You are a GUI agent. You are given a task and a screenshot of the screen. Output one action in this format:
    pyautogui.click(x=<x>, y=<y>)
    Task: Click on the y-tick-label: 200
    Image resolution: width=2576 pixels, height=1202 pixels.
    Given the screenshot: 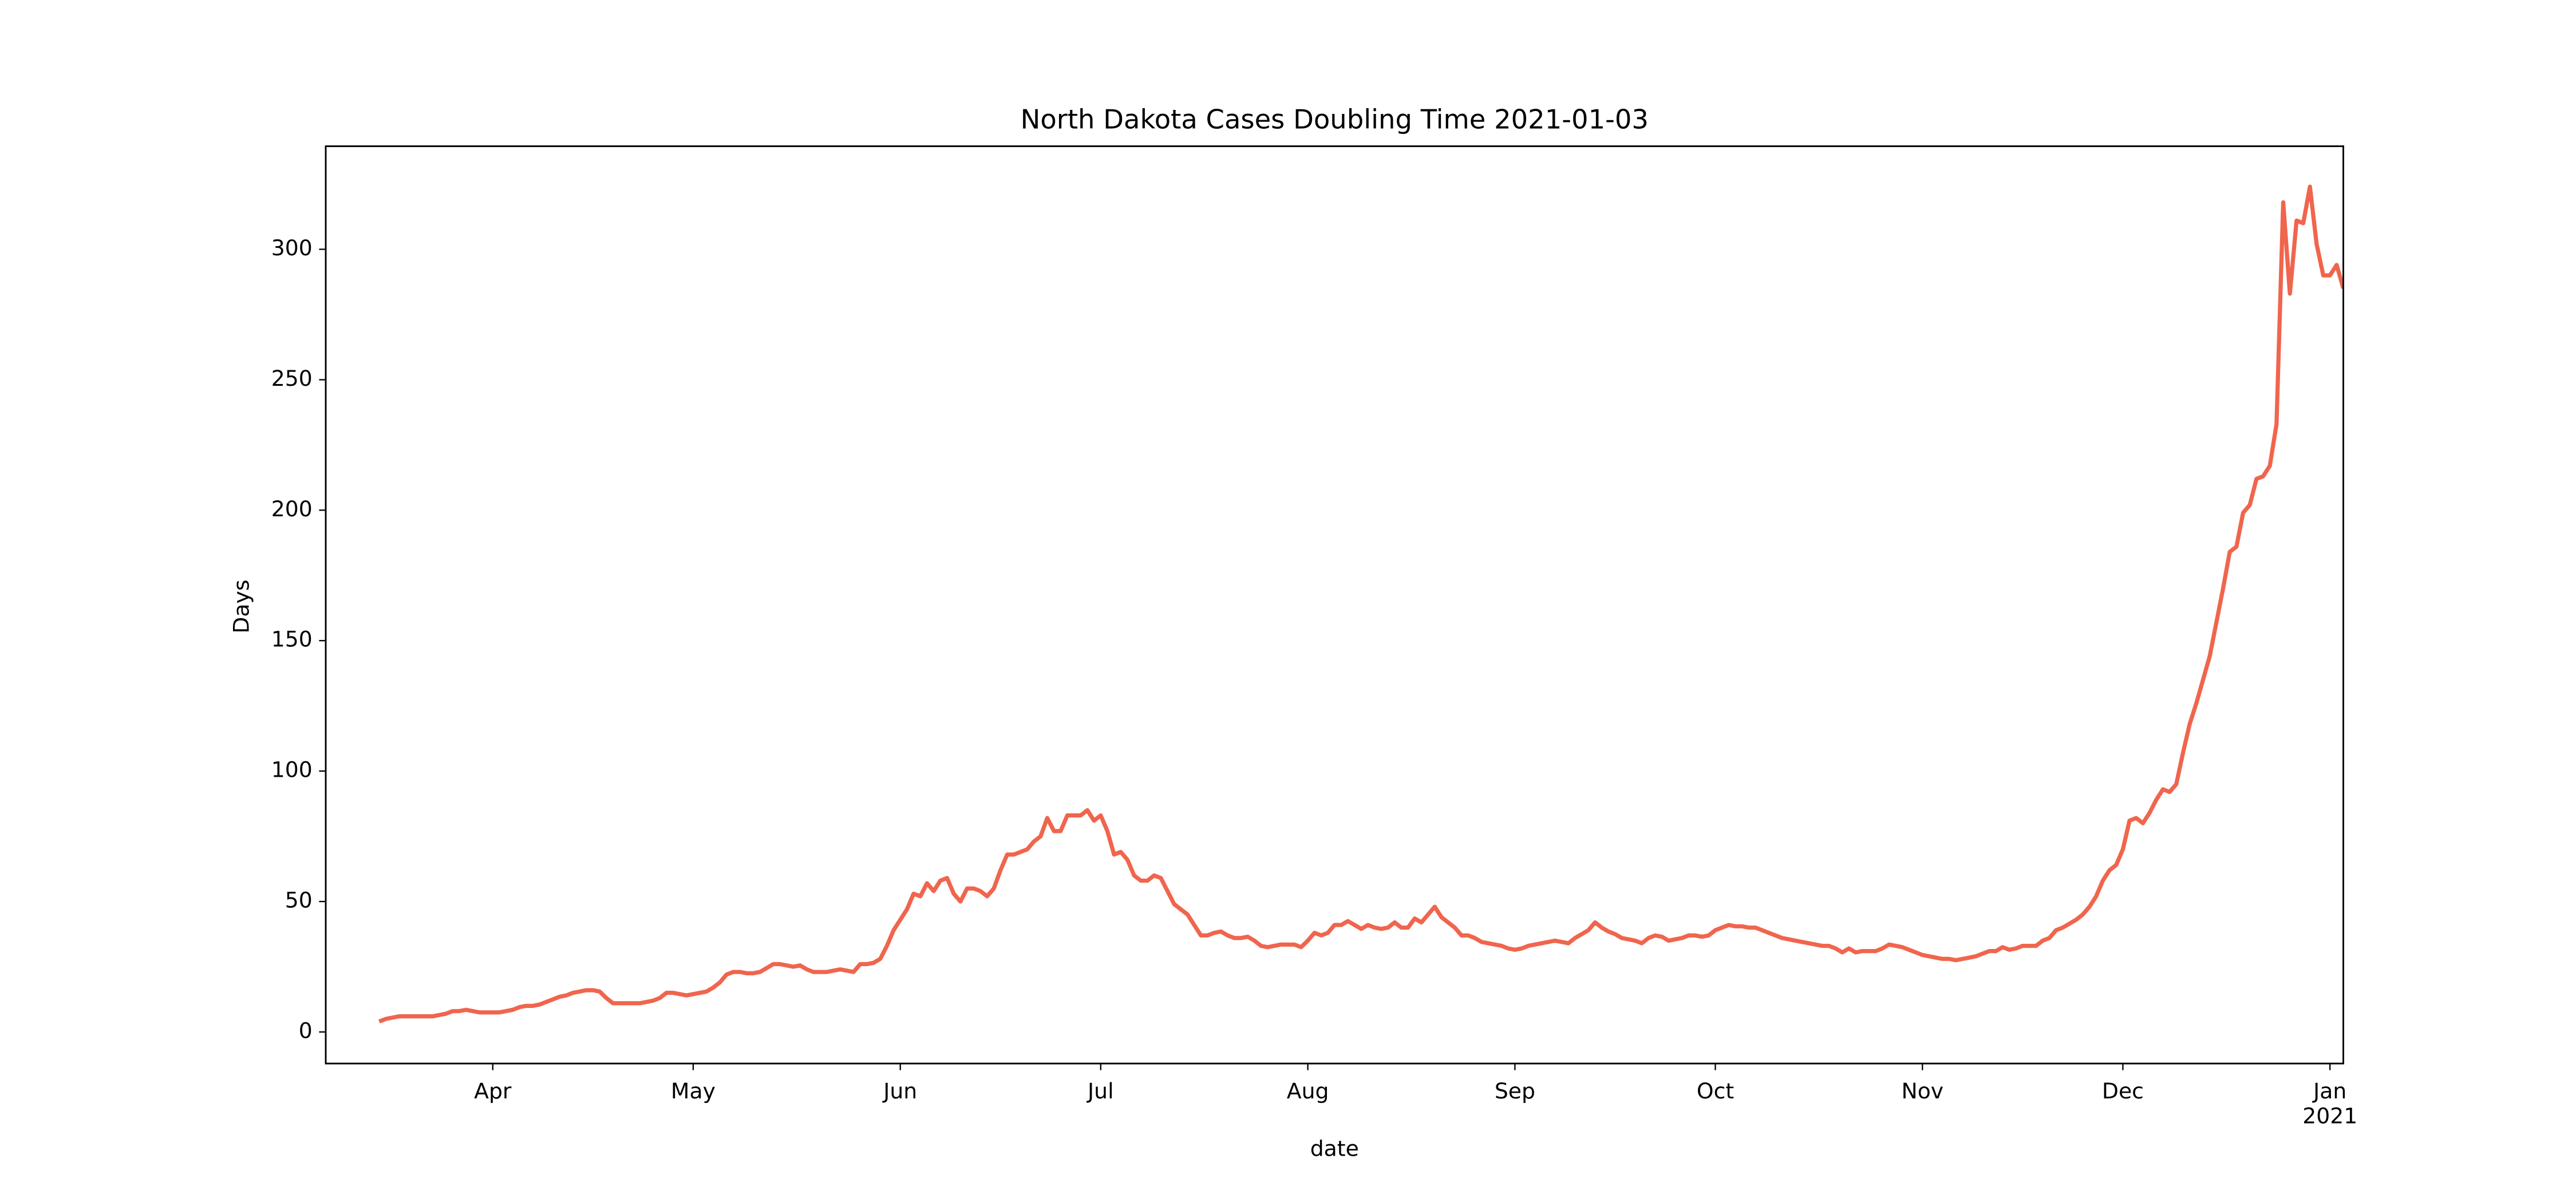 What is the action you would take?
    pyautogui.click(x=292, y=509)
    